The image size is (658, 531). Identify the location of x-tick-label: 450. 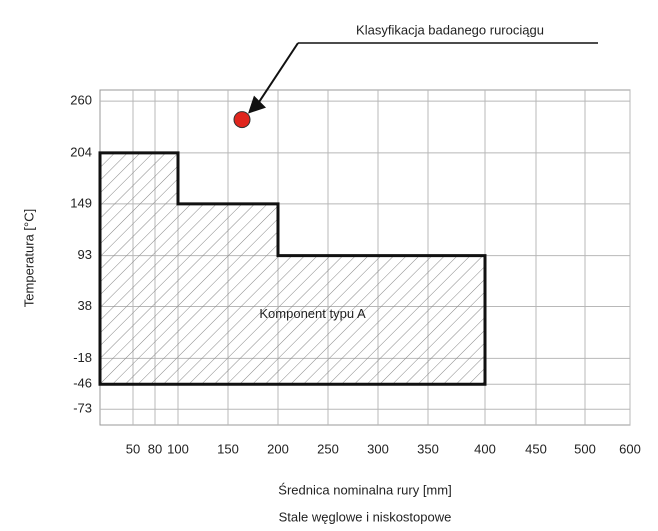
(536, 448).